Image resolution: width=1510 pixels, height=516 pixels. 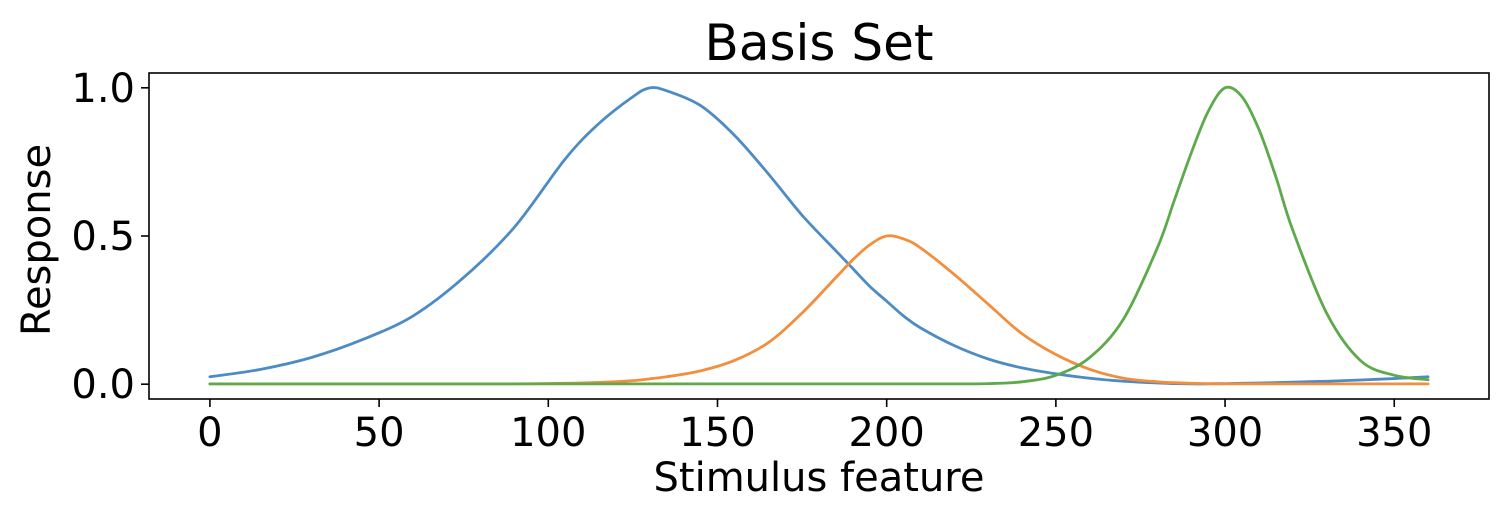 What do you see at coordinates (1056, 433) in the screenshot?
I see `x-tick-label: 250` at bounding box center [1056, 433].